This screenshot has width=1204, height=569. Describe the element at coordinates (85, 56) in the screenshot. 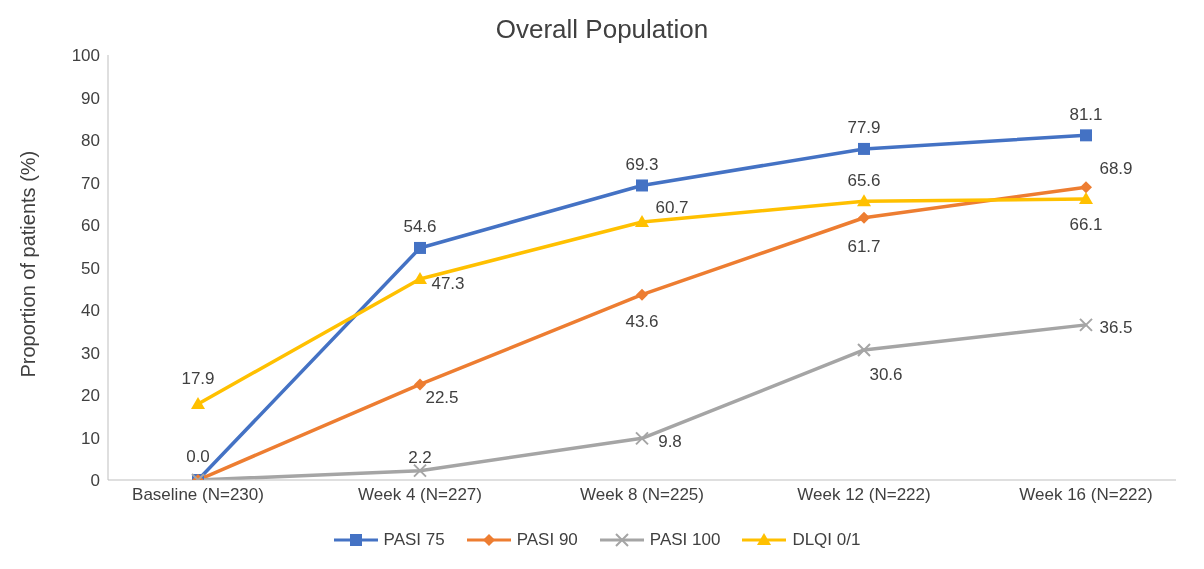

I see `y-tick-label: 100` at that location.